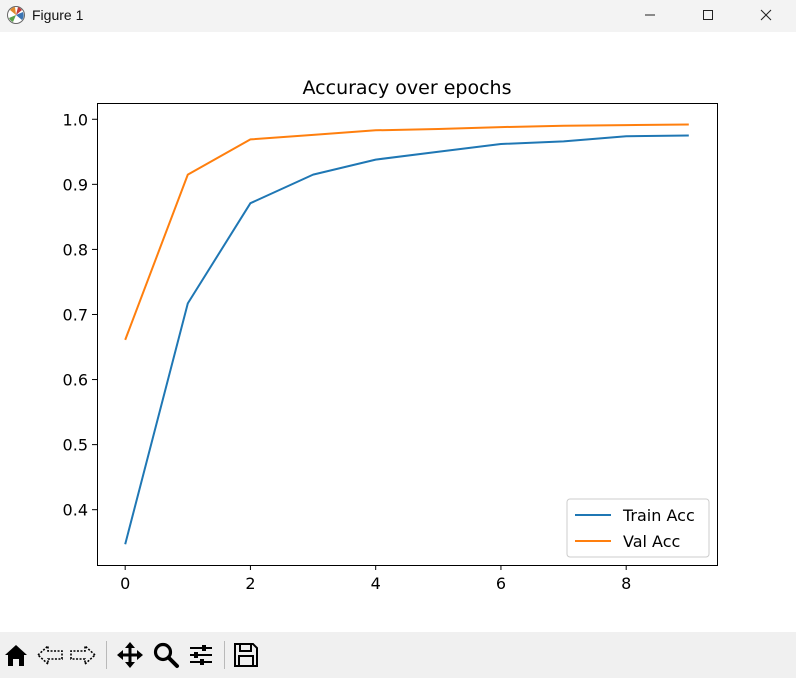 The width and height of the screenshot is (796, 678). Describe the element at coordinates (501, 583) in the screenshot. I see `x-tick-label: 6` at that location.